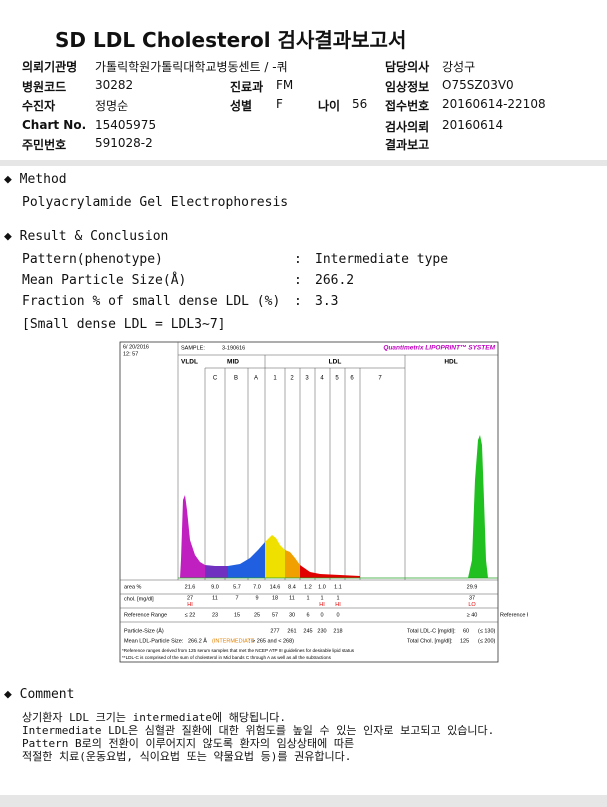  I want to click on field-value: 591028-2, so click(124, 143).